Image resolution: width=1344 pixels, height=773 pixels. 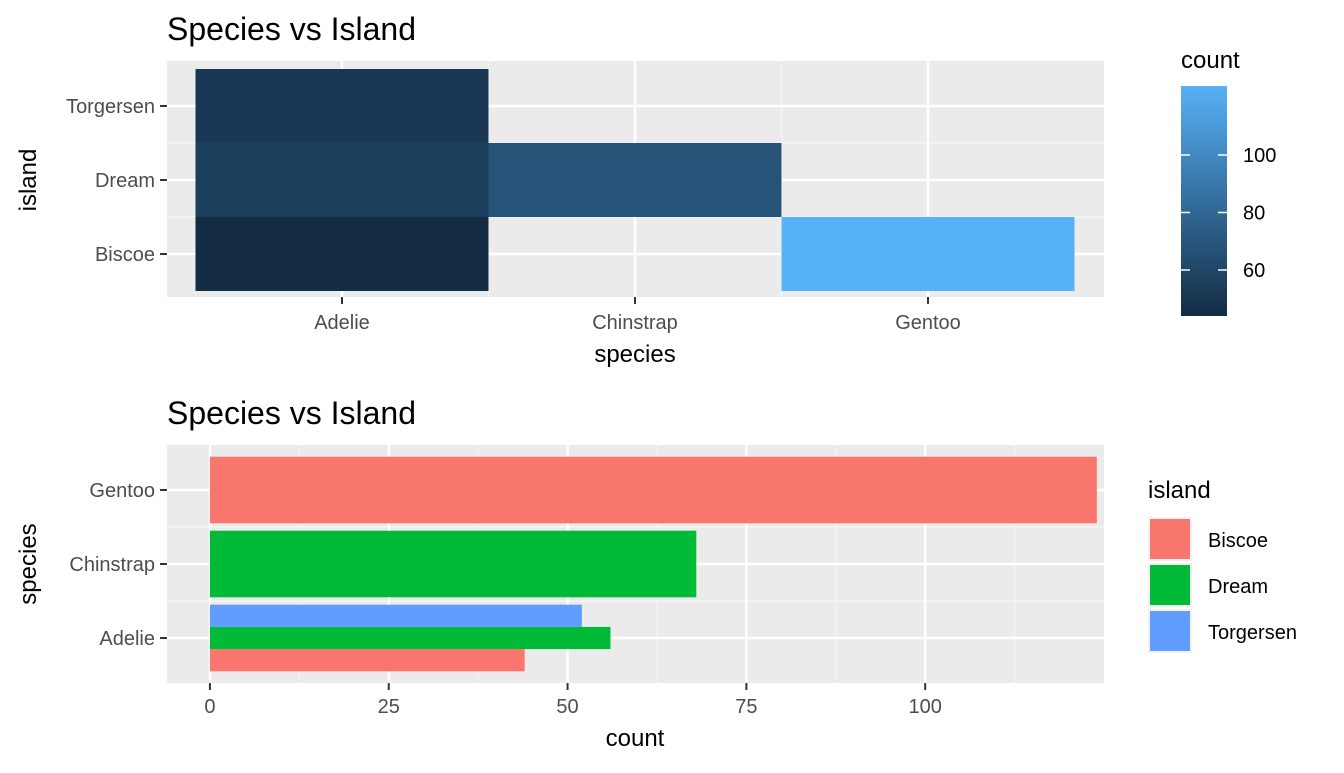 What do you see at coordinates (453, 564) in the screenshot?
I see `bar-chinstrap-dream` at bounding box center [453, 564].